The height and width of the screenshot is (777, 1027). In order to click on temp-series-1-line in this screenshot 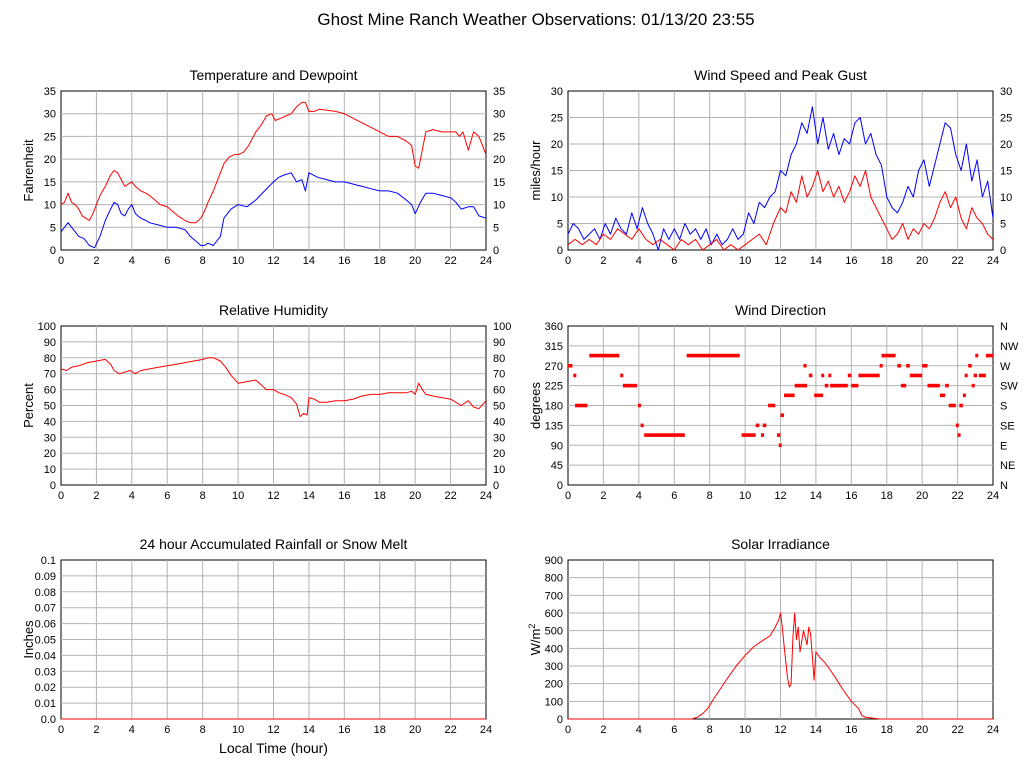, I will do `click(273, 210)`.